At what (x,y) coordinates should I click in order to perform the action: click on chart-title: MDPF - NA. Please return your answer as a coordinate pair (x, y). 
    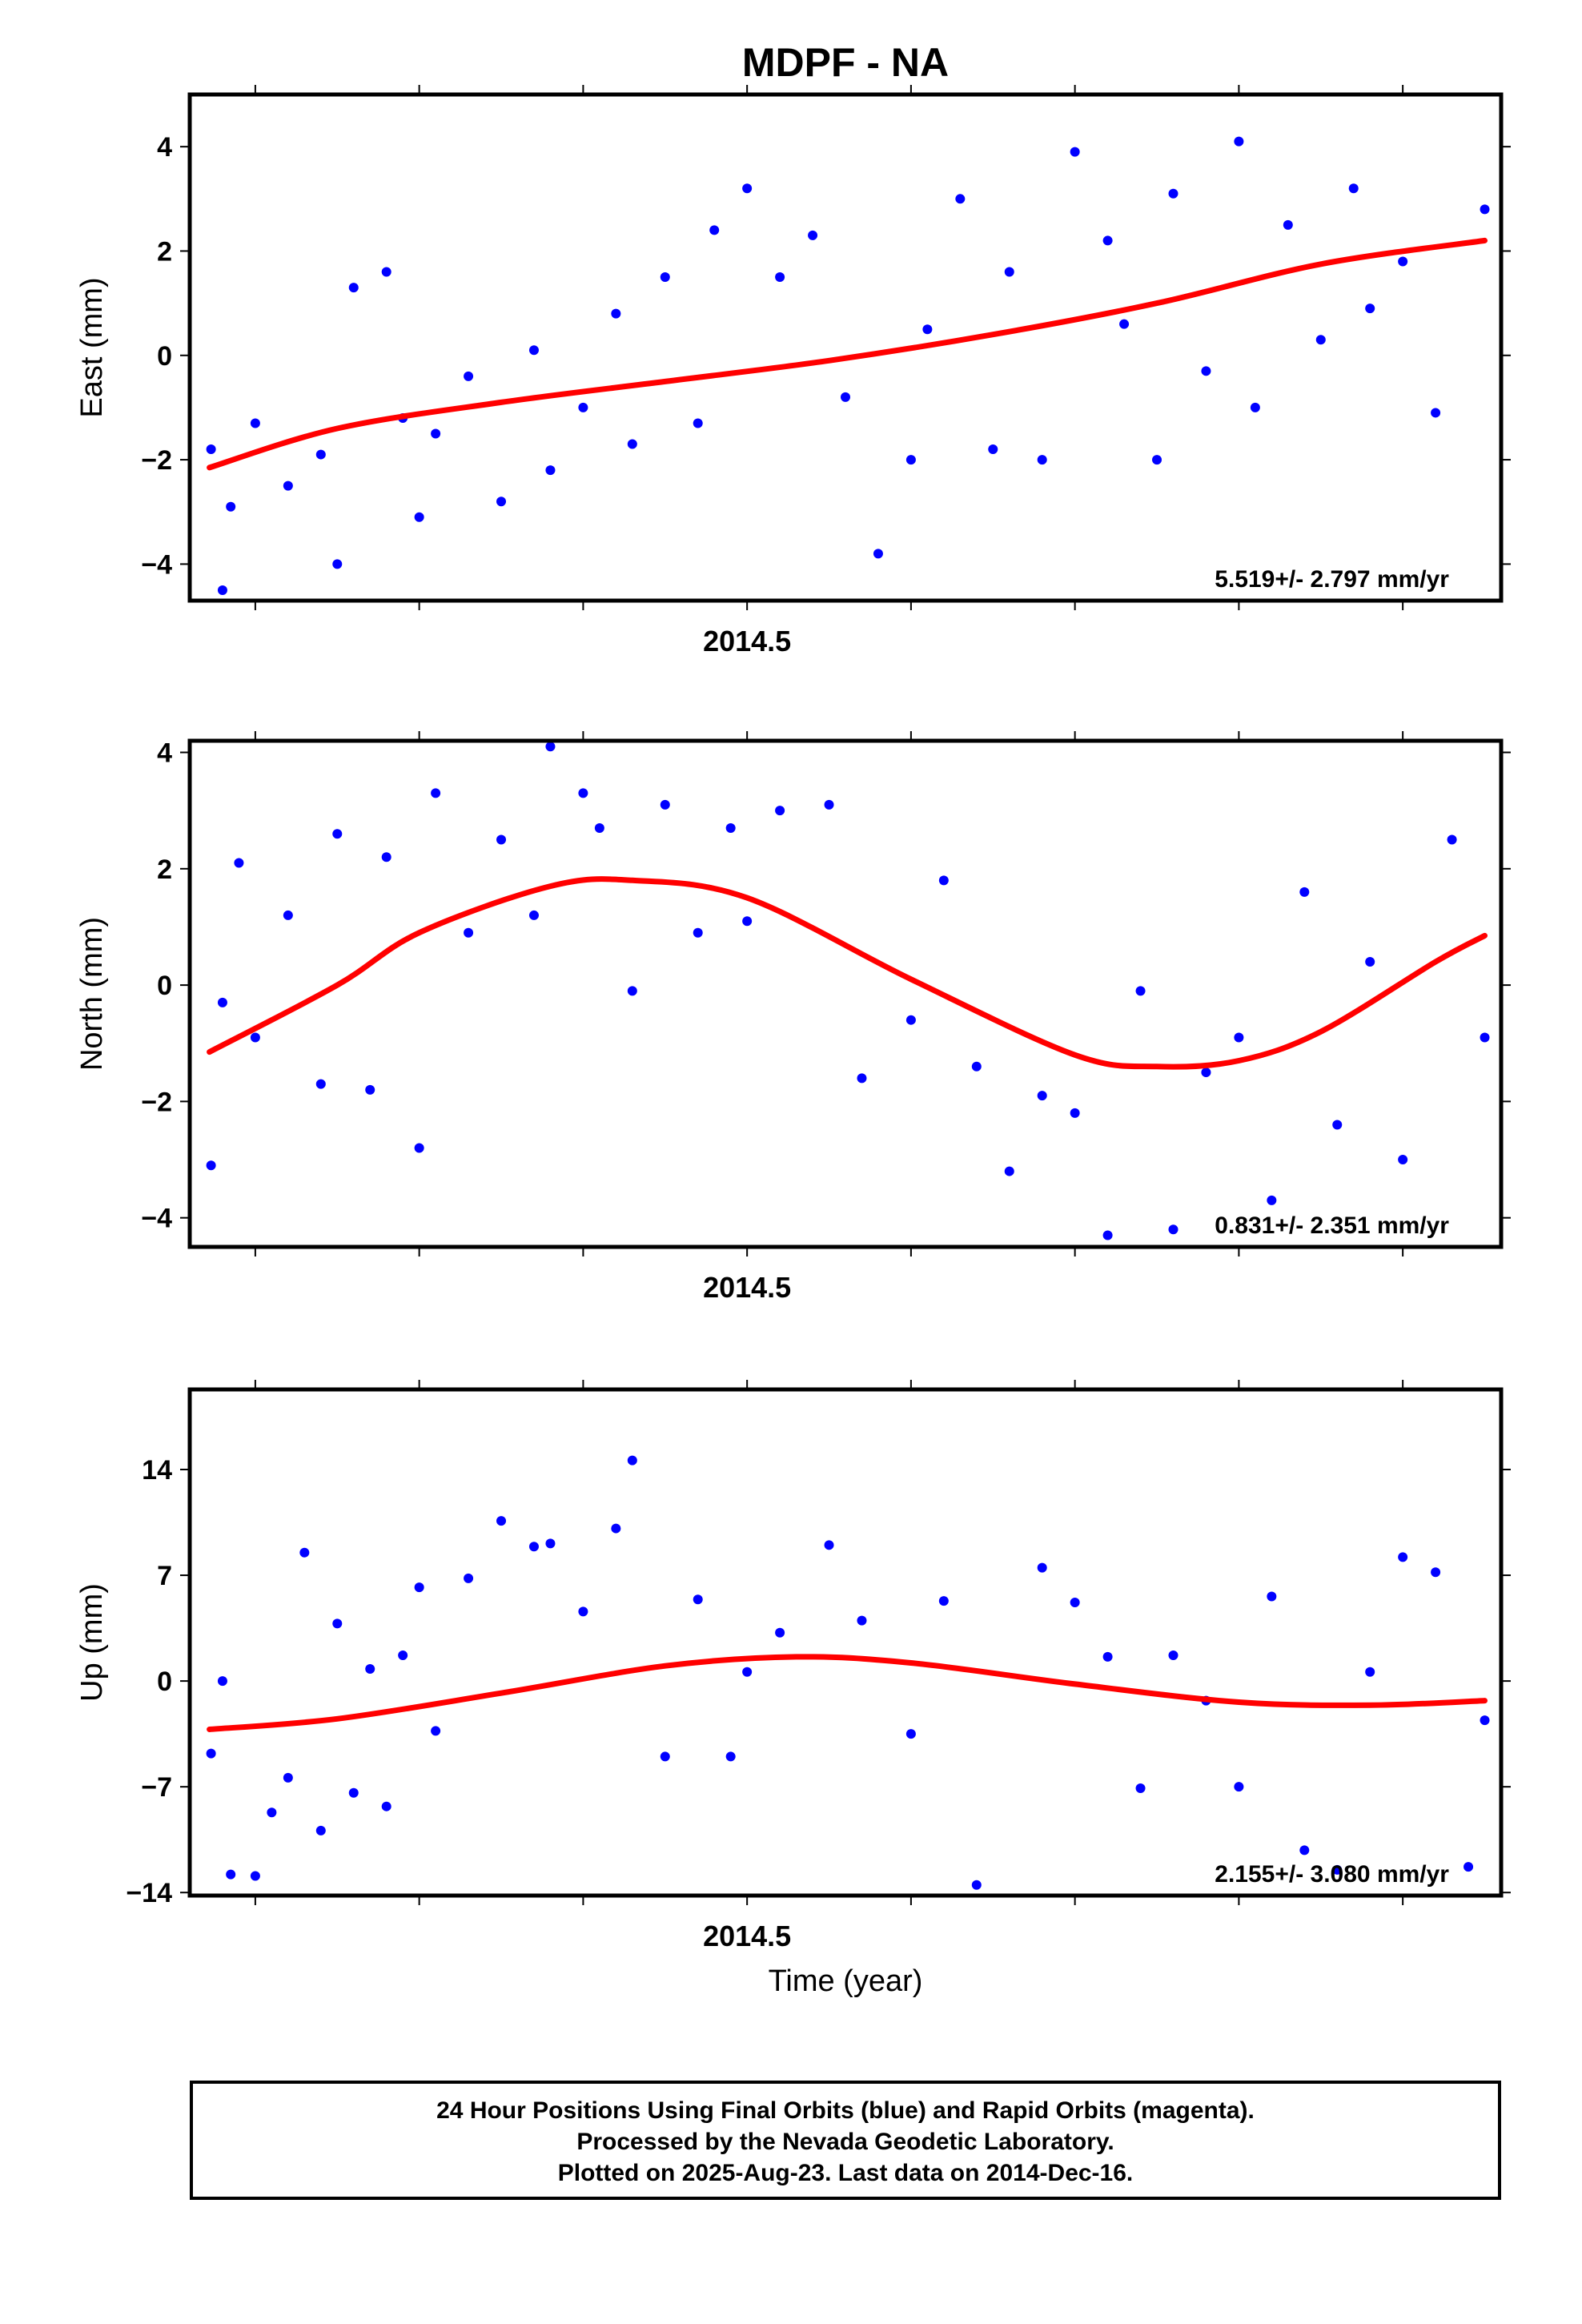
    Looking at the image, I should click on (846, 62).